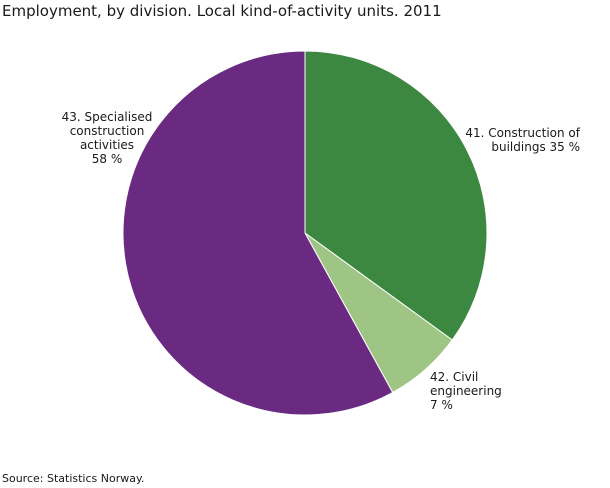 Image resolution: width=610 pixels, height=488 pixels. What do you see at coordinates (107, 145) in the screenshot?
I see `slice-label-line: activities` at bounding box center [107, 145].